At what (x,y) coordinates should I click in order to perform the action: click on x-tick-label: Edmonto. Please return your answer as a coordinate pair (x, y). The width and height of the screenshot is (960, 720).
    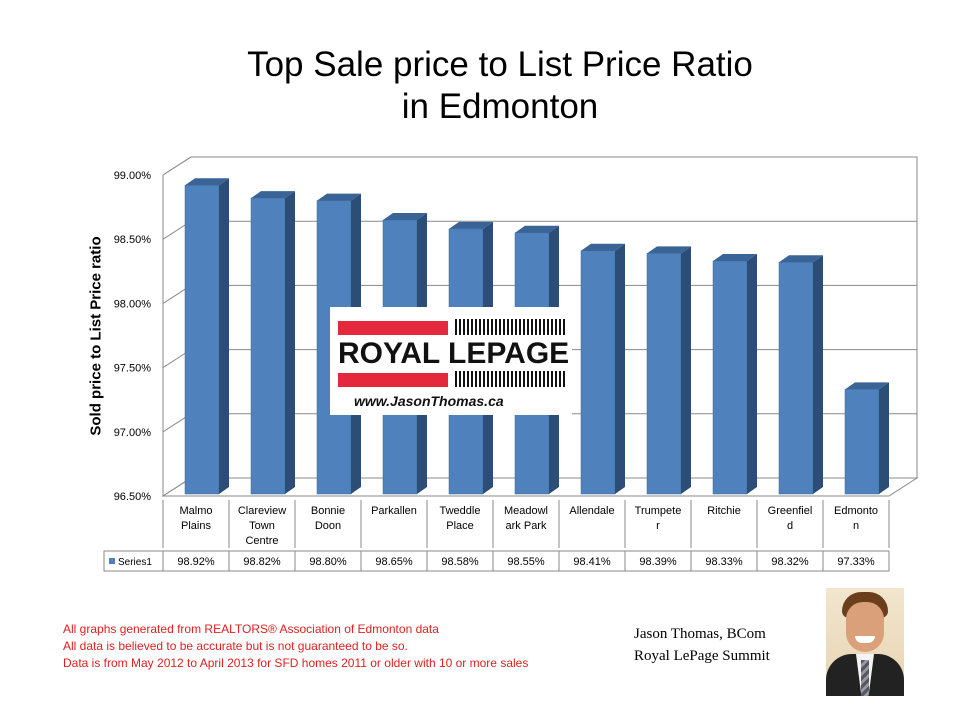
    Looking at the image, I should click on (856, 511).